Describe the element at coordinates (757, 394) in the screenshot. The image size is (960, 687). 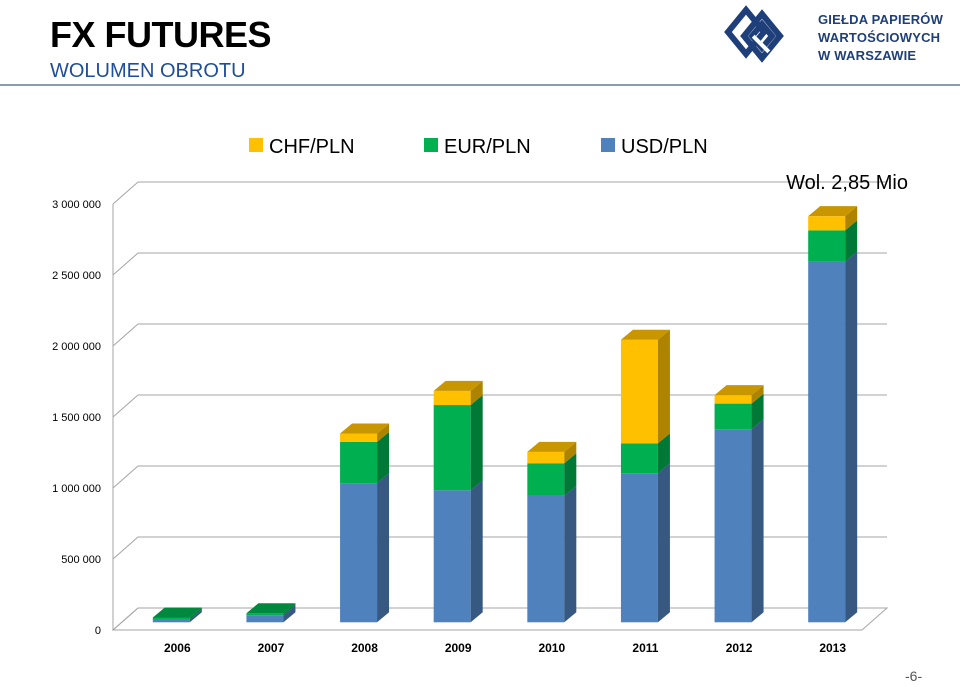
I see `bar-2012-chf-pln-side` at that location.